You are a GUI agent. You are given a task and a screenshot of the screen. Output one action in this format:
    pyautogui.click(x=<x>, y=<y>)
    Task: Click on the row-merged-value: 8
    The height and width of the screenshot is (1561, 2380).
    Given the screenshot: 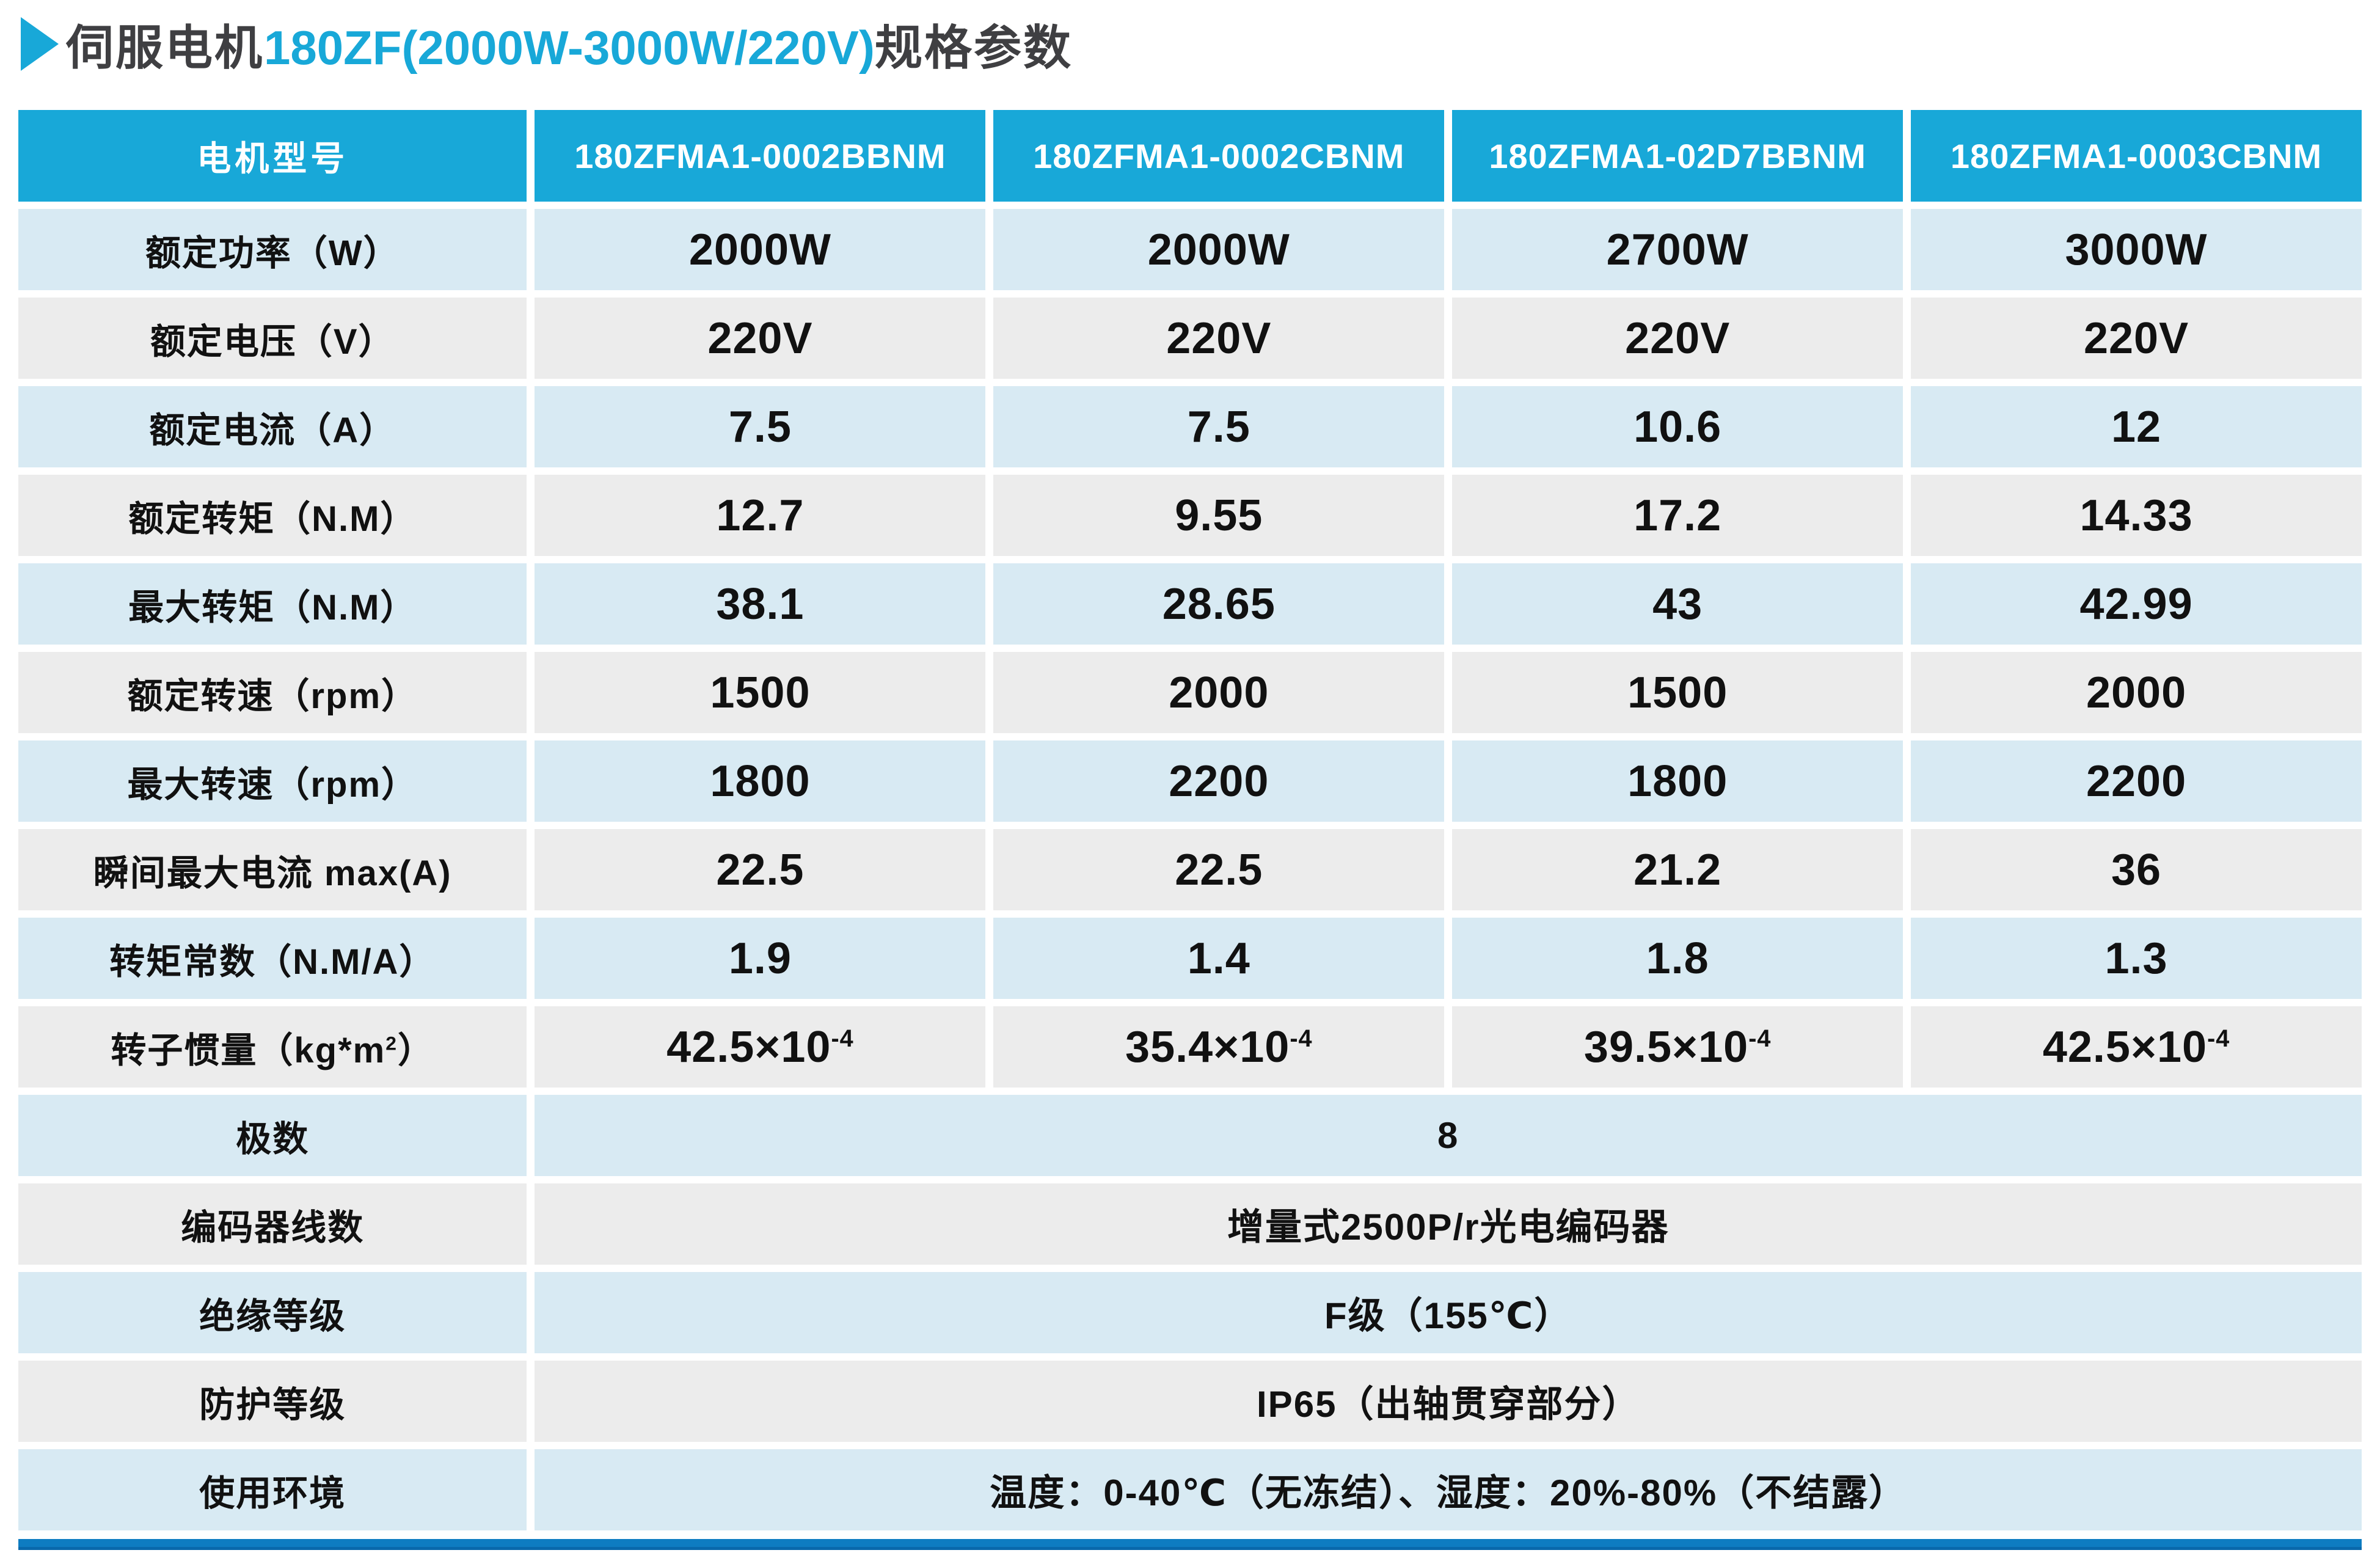 What is the action you would take?
    pyautogui.click(x=1448, y=1136)
    